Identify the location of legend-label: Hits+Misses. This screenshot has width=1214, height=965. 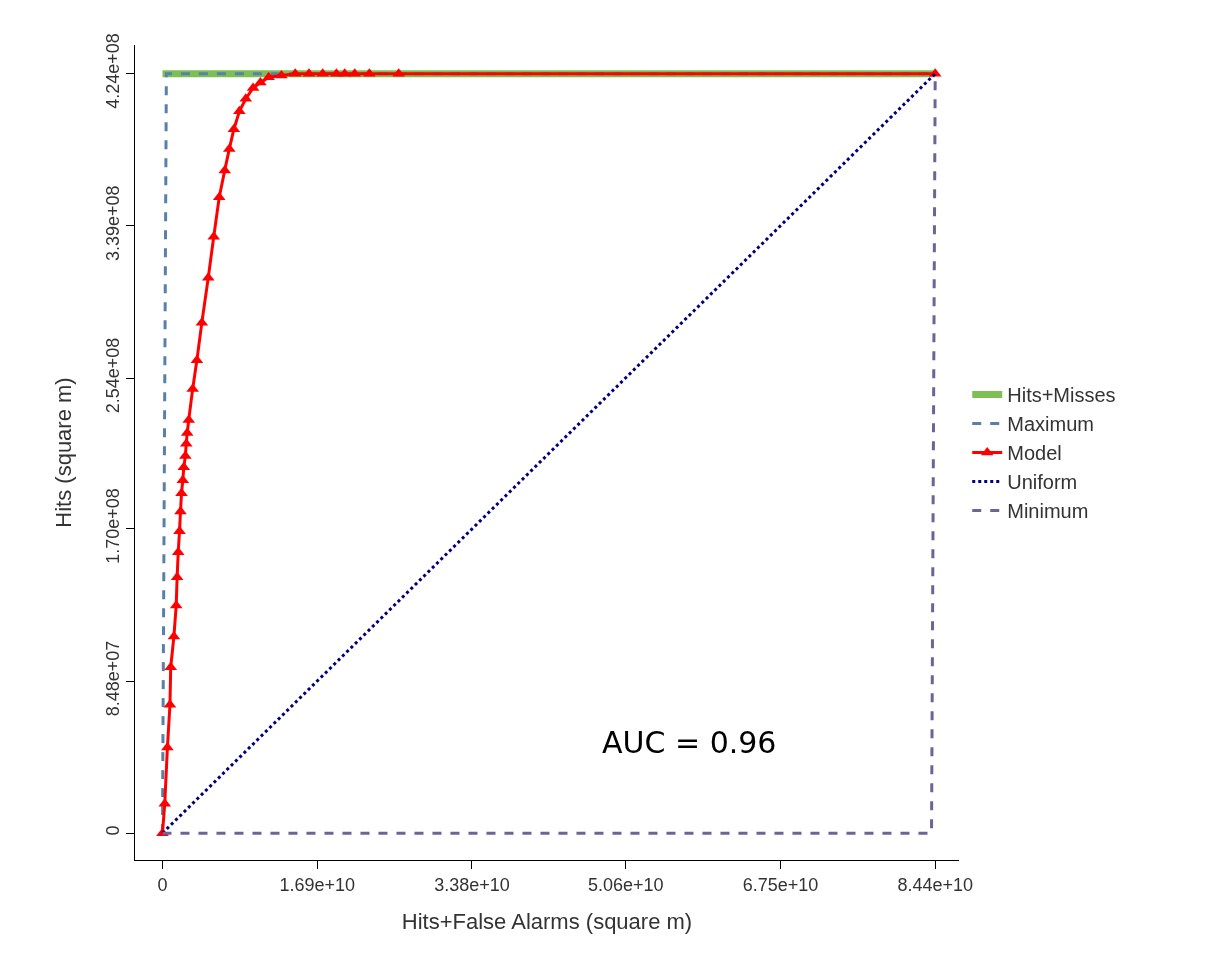
(1061, 395).